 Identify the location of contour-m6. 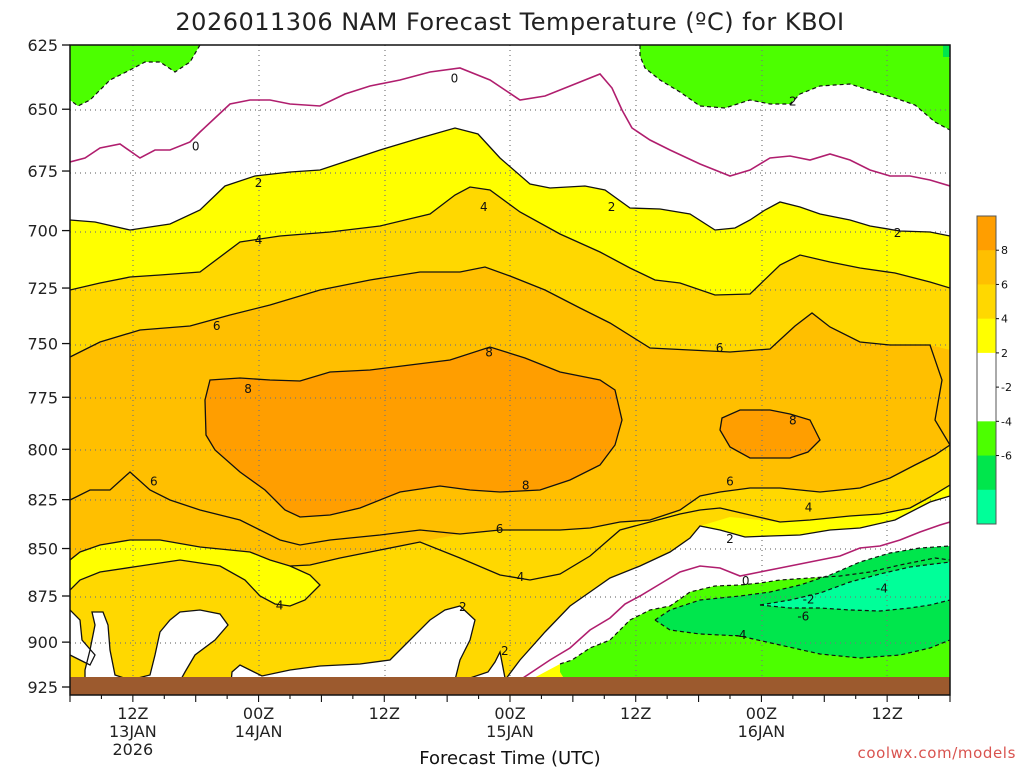
(854, 583).